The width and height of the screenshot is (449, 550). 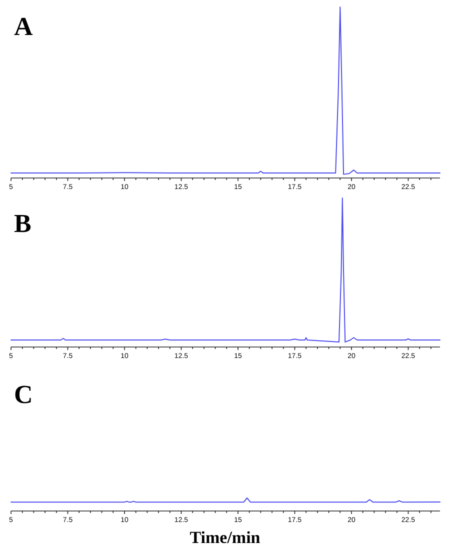 What do you see at coordinates (23, 223) in the screenshot?
I see `chart-title: B` at bounding box center [23, 223].